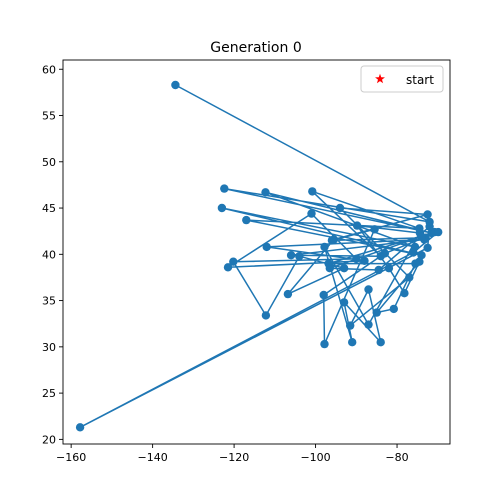  What do you see at coordinates (49, 301) in the screenshot?
I see `y-tick-label: 35` at bounding box center [49, 301].